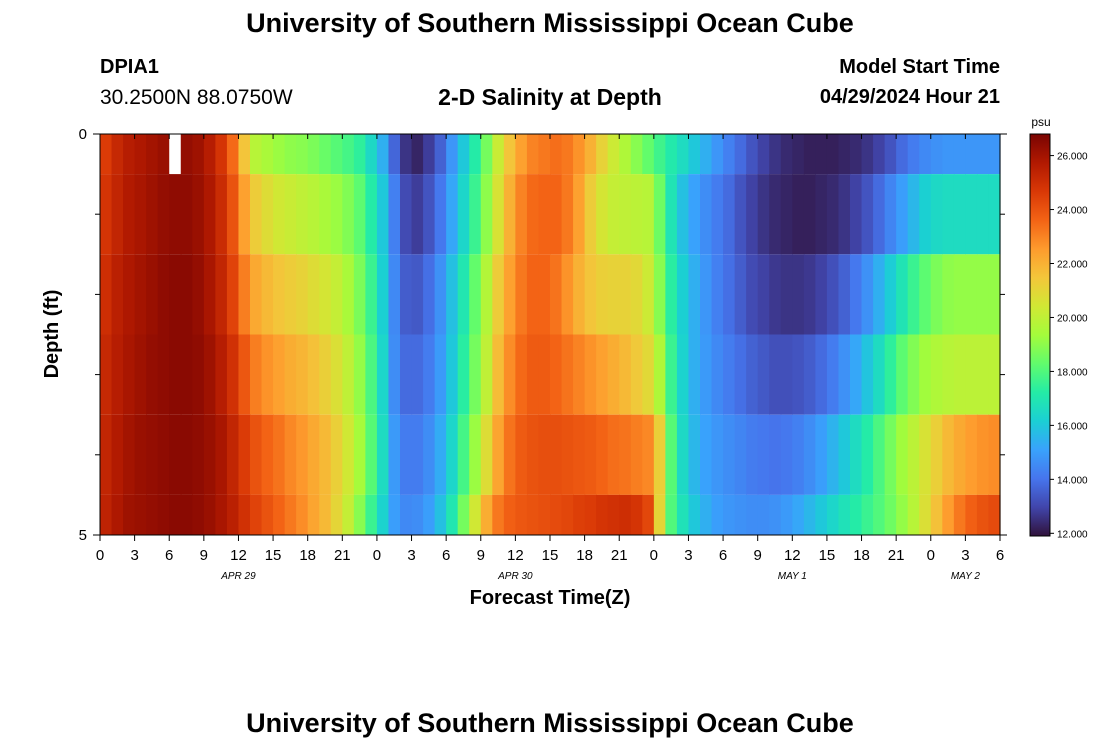 The width and height of the screenshot is (1100, 750). I want to click on colorbar-tick-label: 26.000, so click(1072, 157).